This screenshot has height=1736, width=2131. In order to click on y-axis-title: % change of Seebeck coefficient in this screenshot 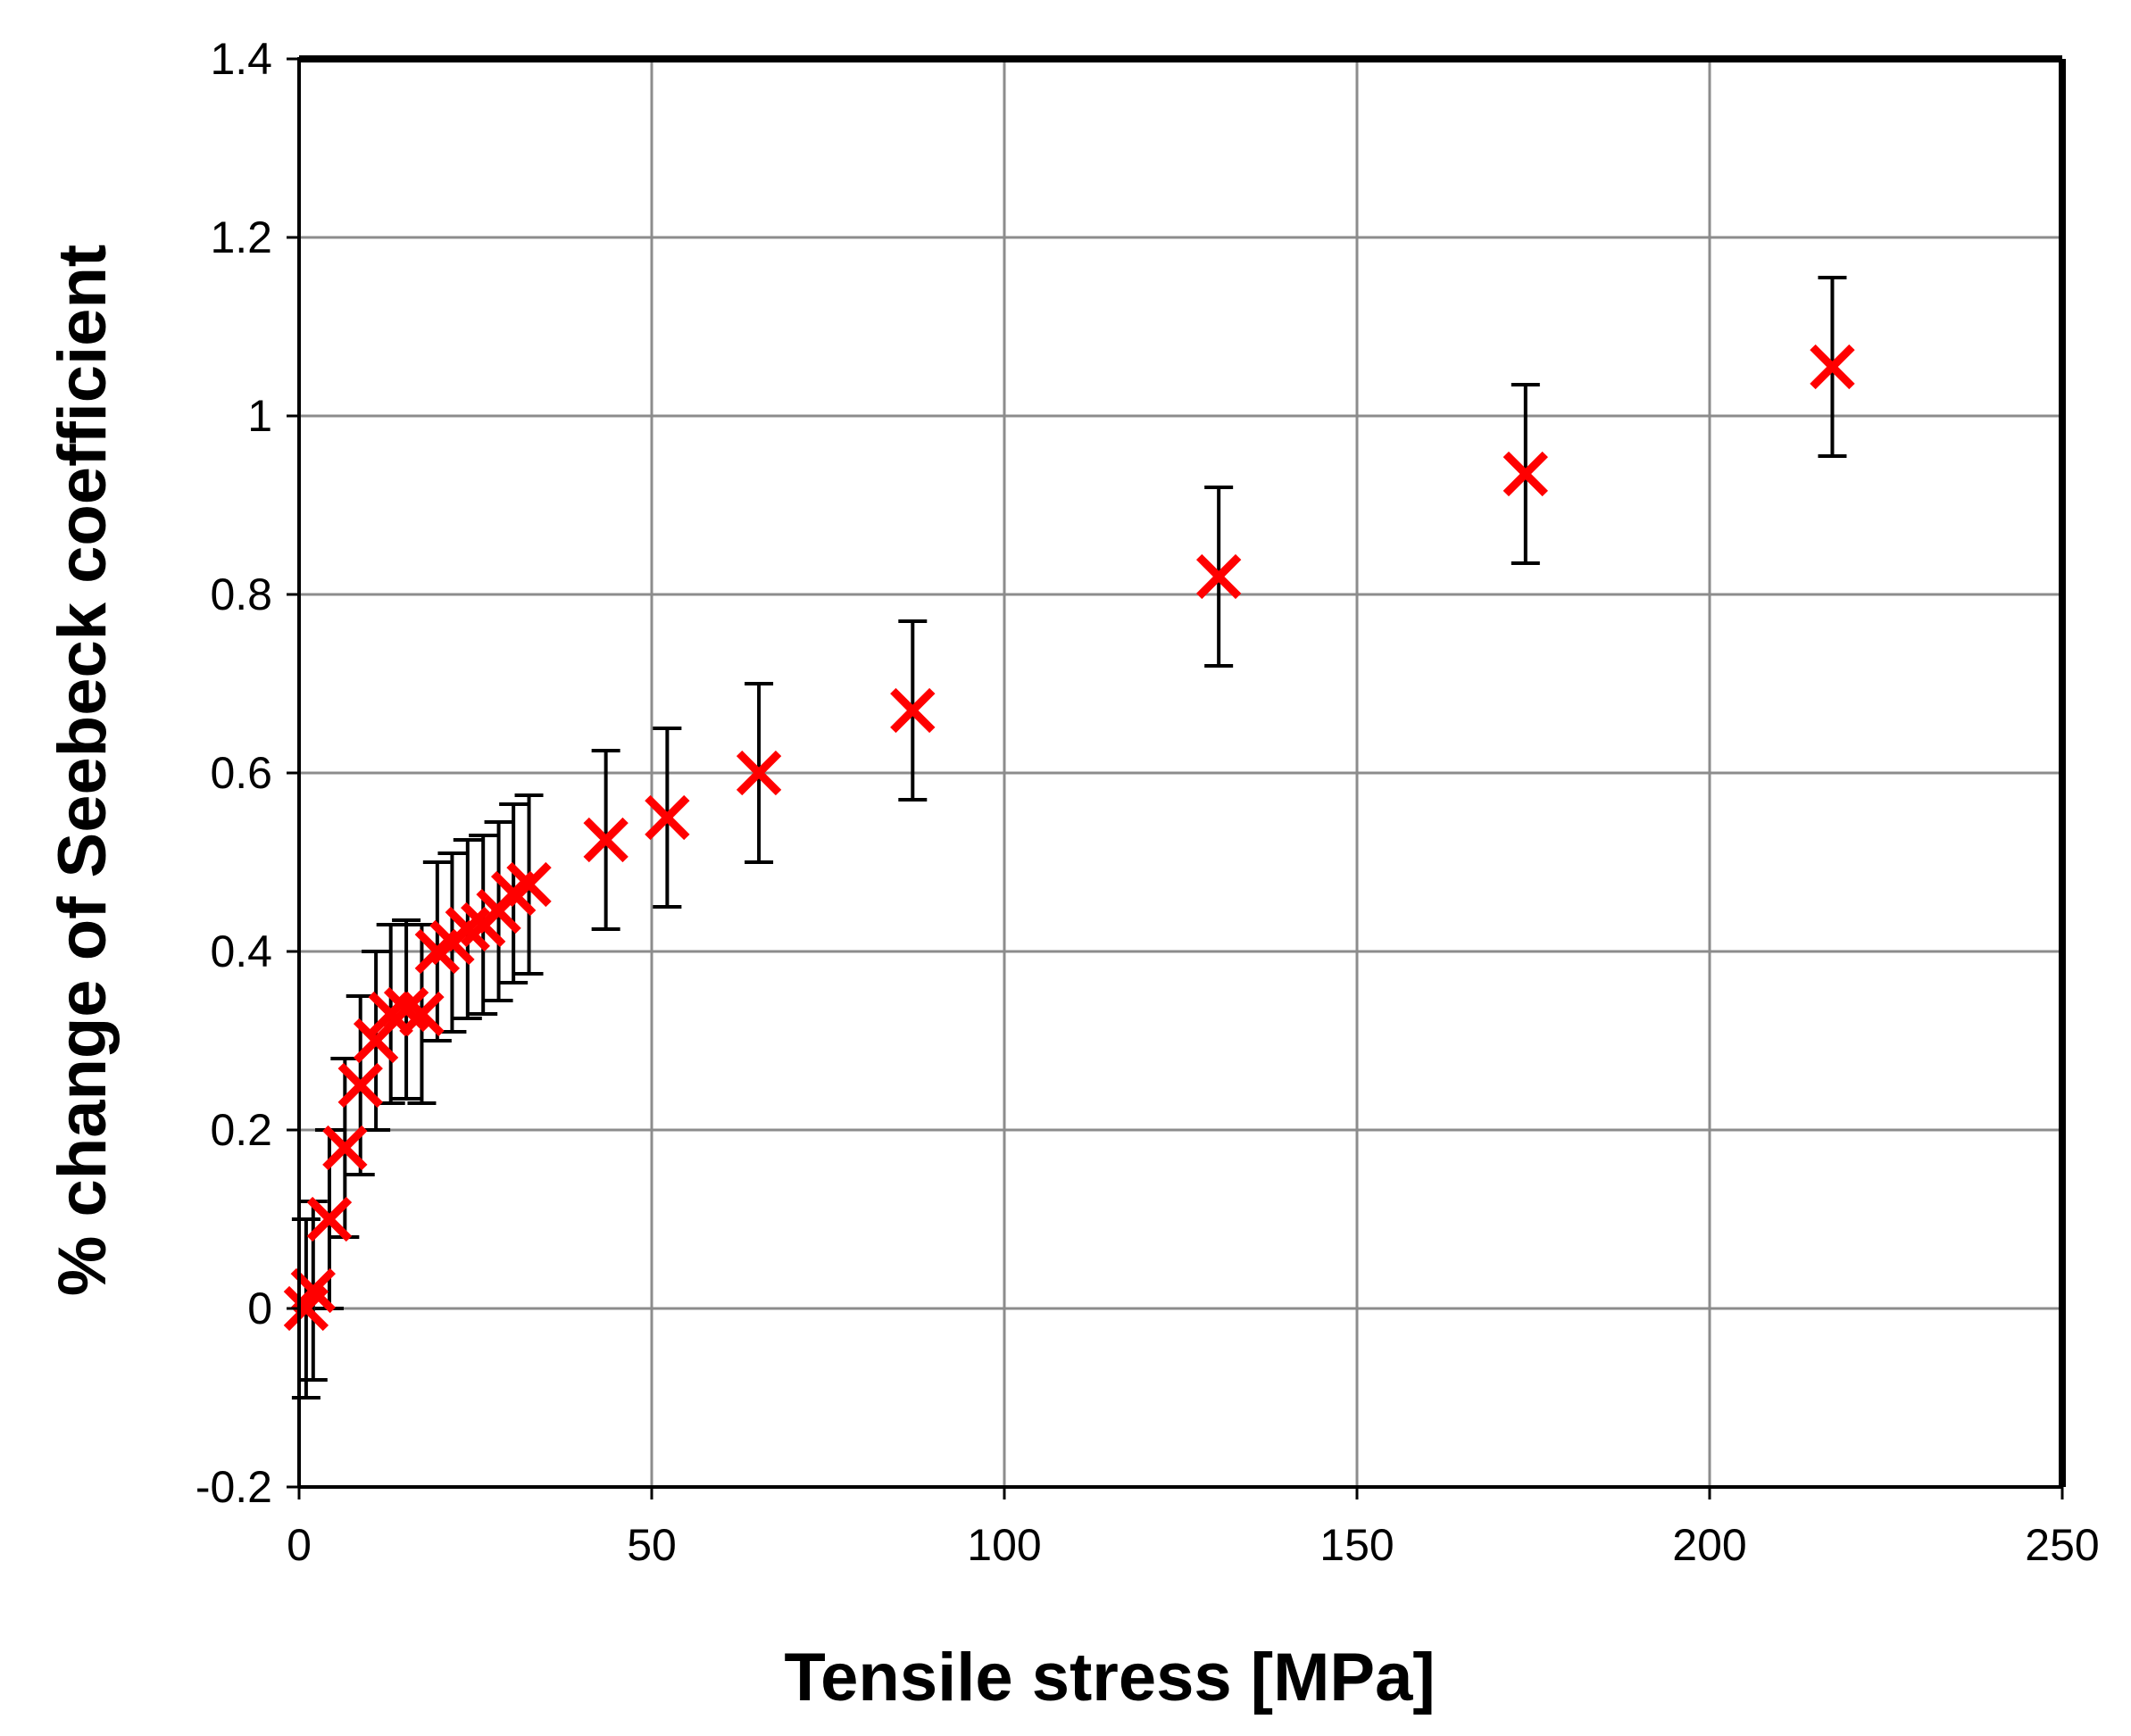, I will do `click(83, 770)`.